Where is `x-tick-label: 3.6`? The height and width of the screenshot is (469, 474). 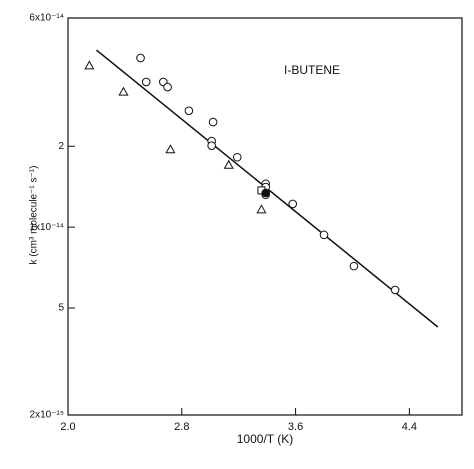
x-tick-label: 3.6 is located at coordinates (295, 427).